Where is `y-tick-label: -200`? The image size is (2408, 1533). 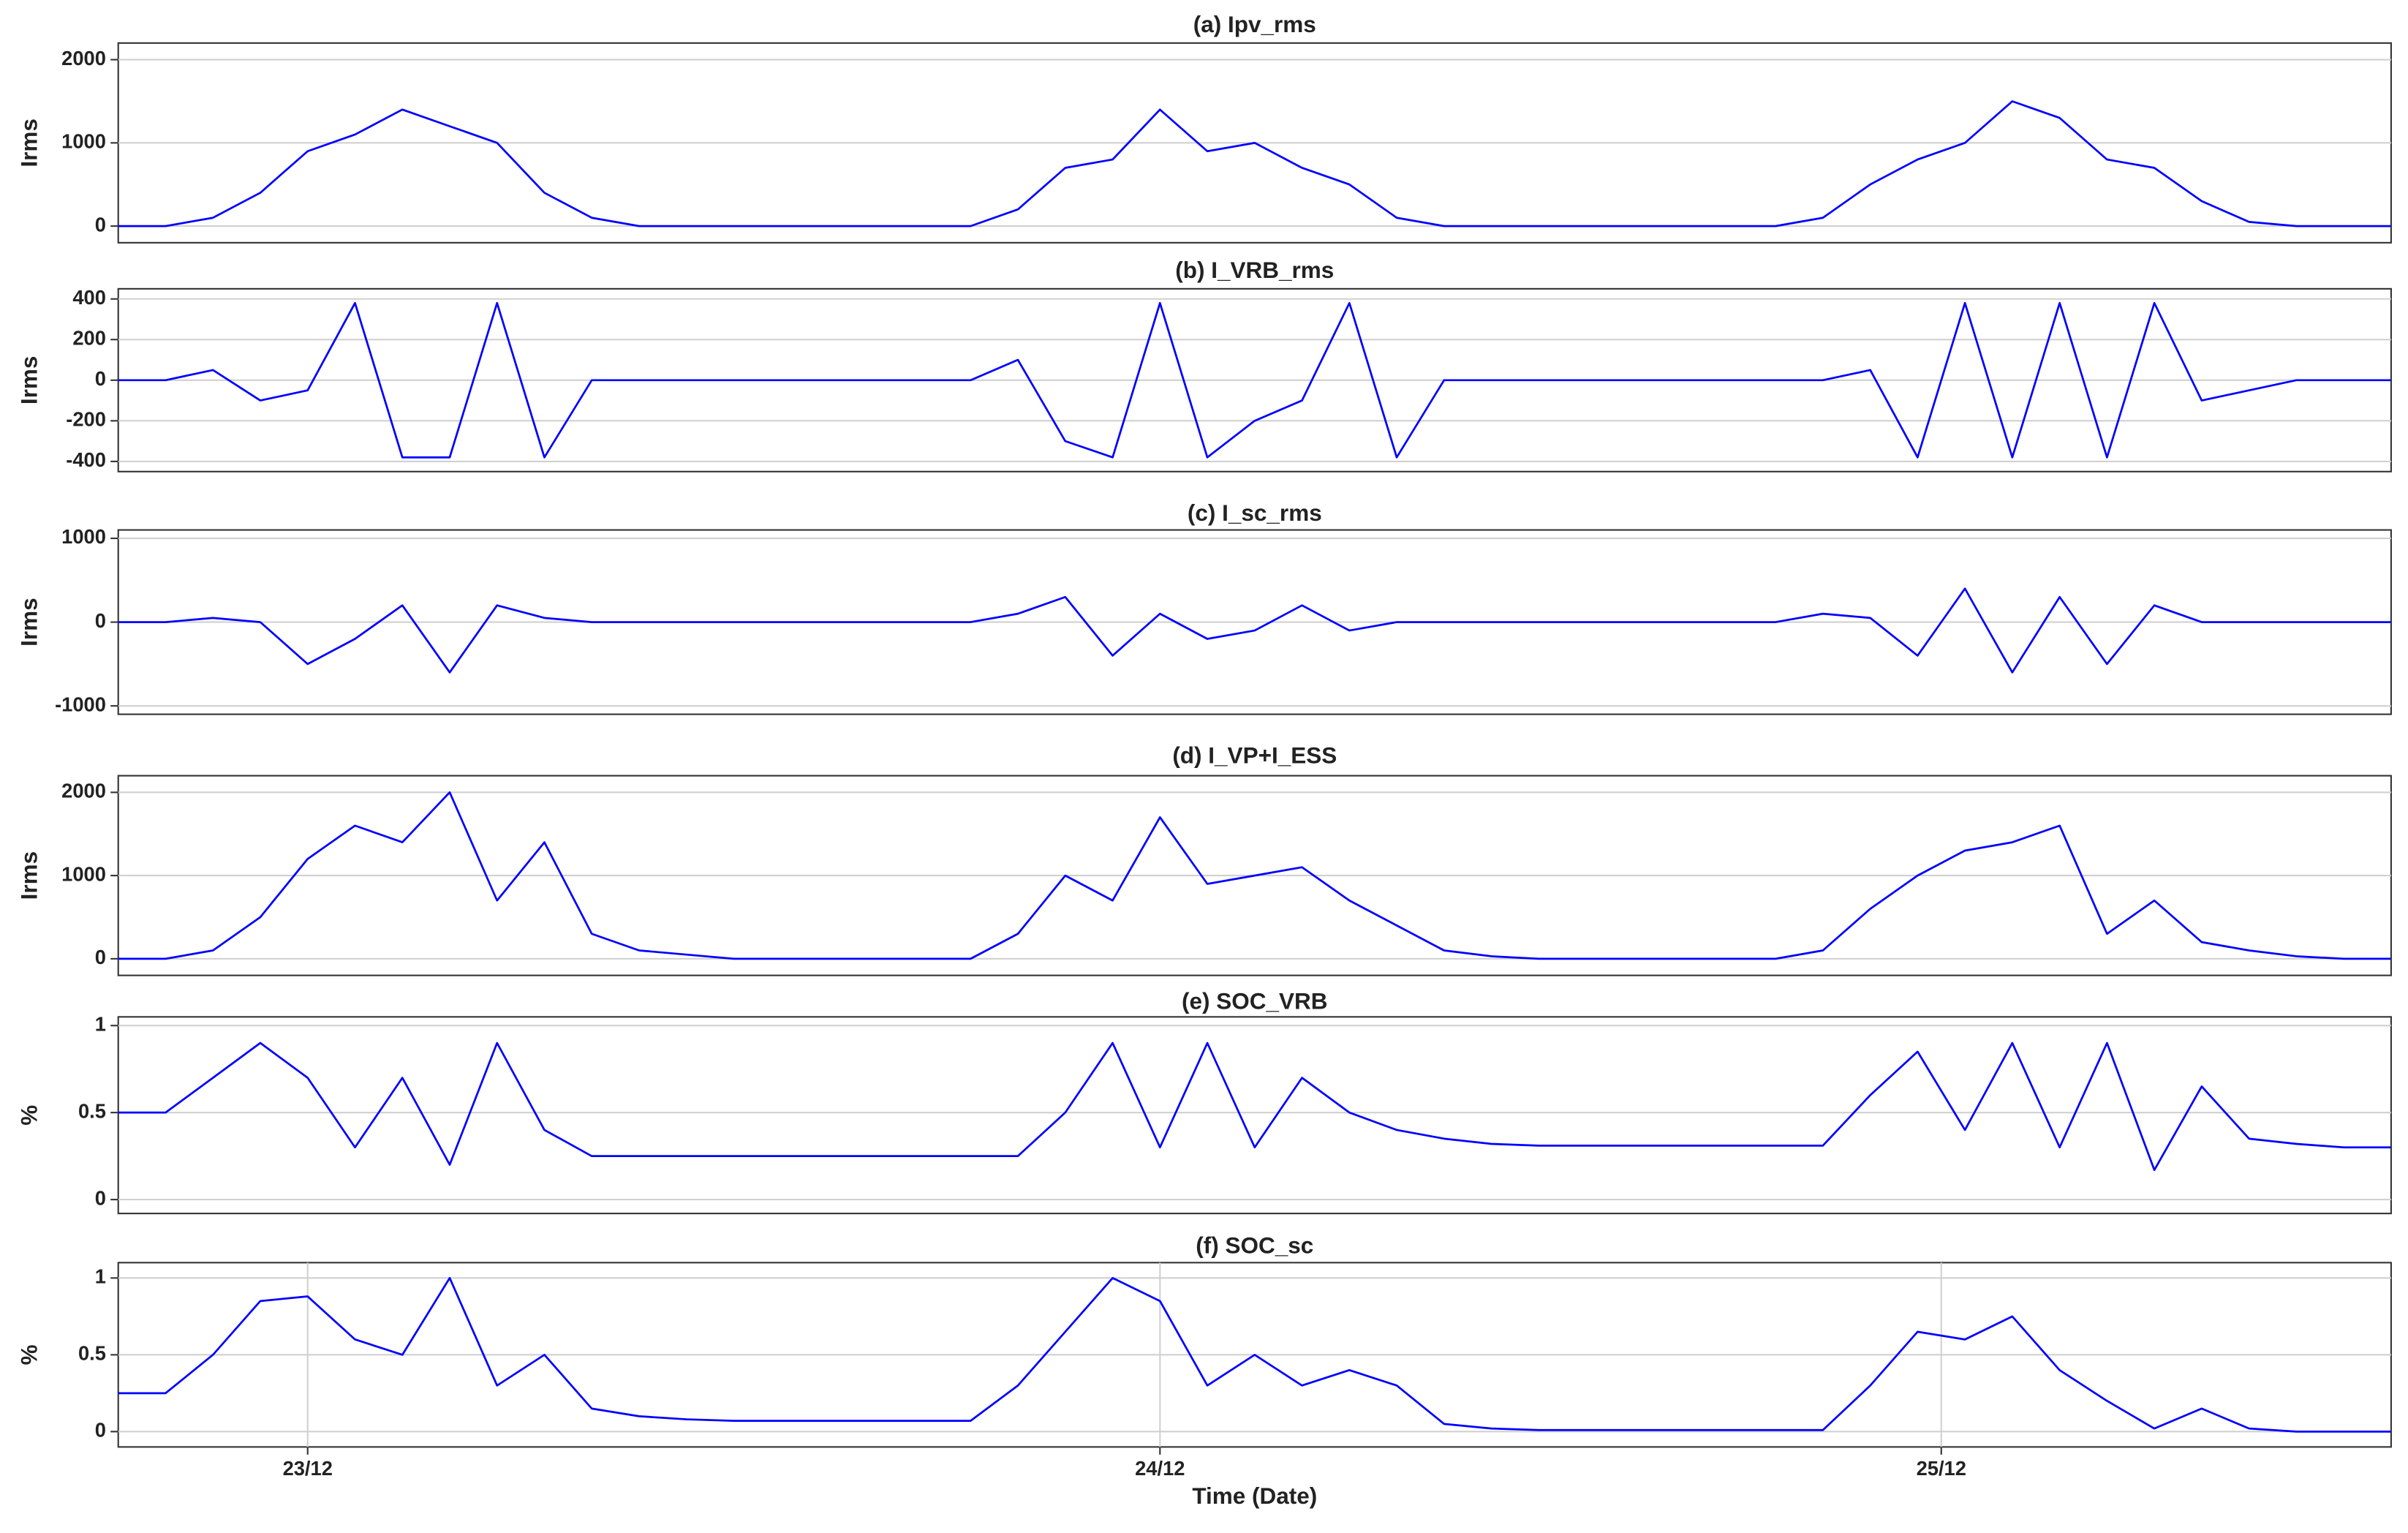
y-tick-label: -200 is located at coordinates (86, 419).